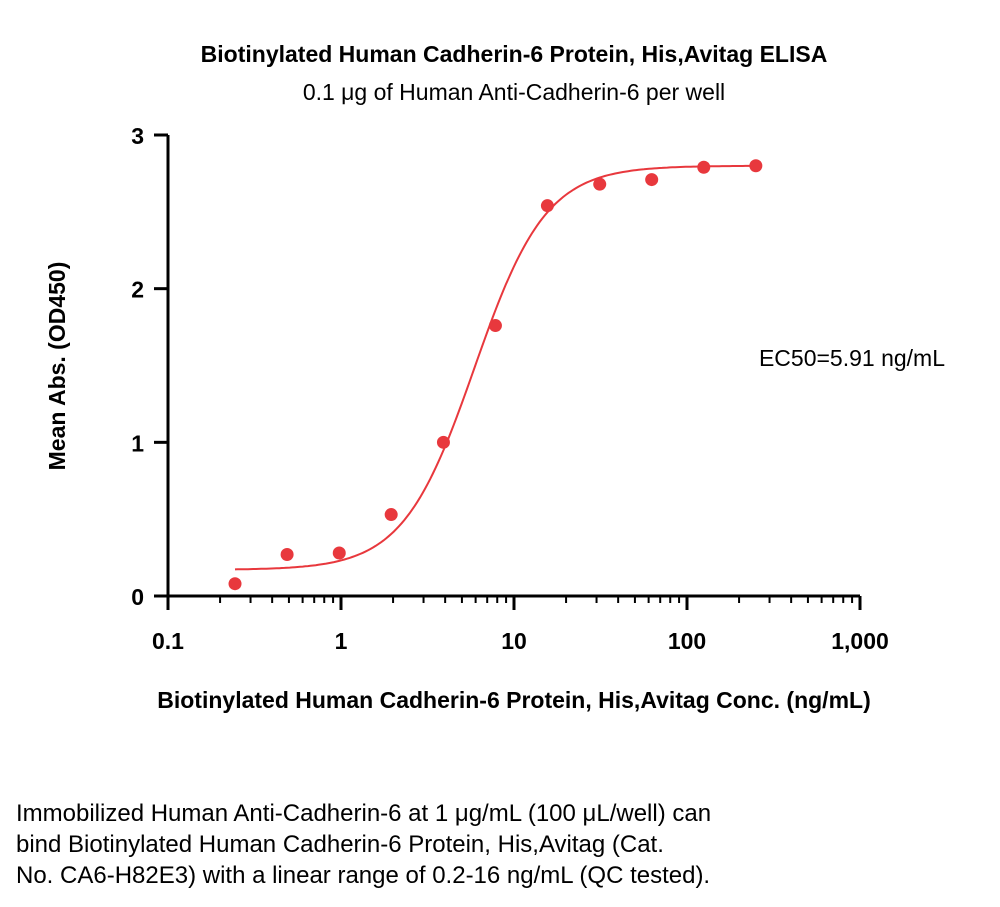  Describe the element at coordinates (168, 641) in the screenshot. I see `x-tick-label: 0.1` at that location.